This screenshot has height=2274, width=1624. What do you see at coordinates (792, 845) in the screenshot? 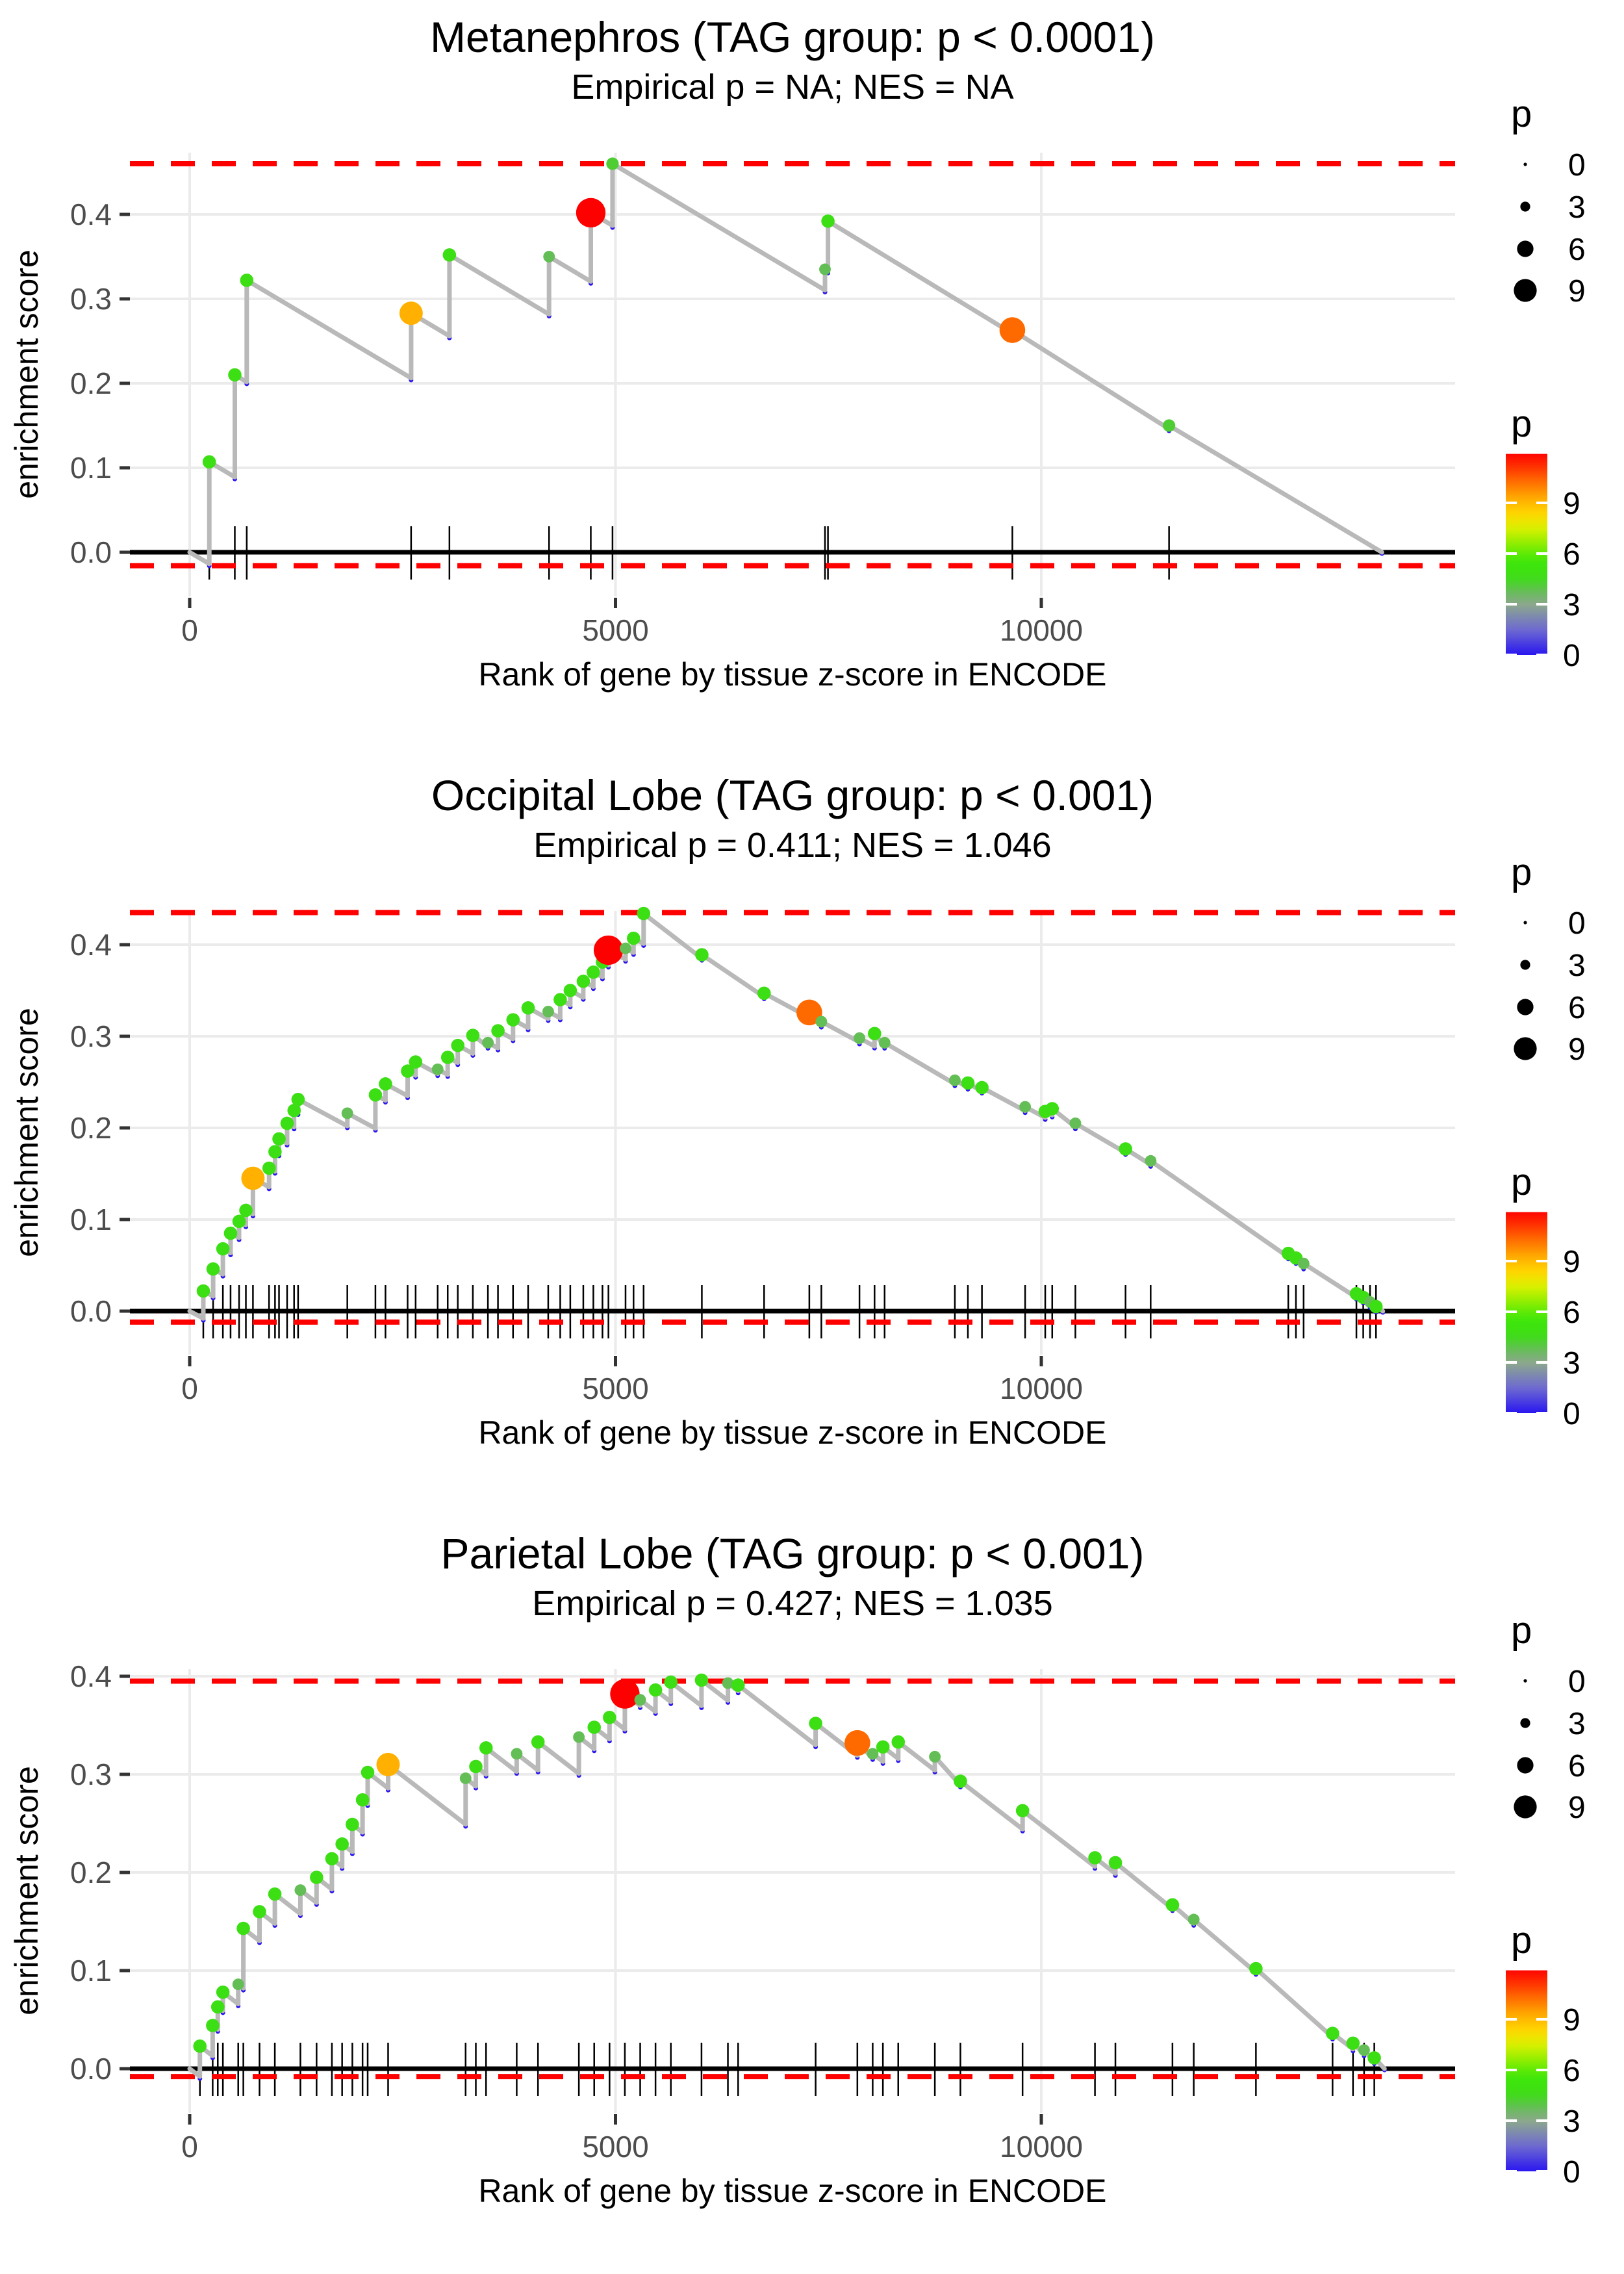
I see `panel-subtitle: Empirical p = 0.411; NES = 1.046` at bounding box center [792, 845].